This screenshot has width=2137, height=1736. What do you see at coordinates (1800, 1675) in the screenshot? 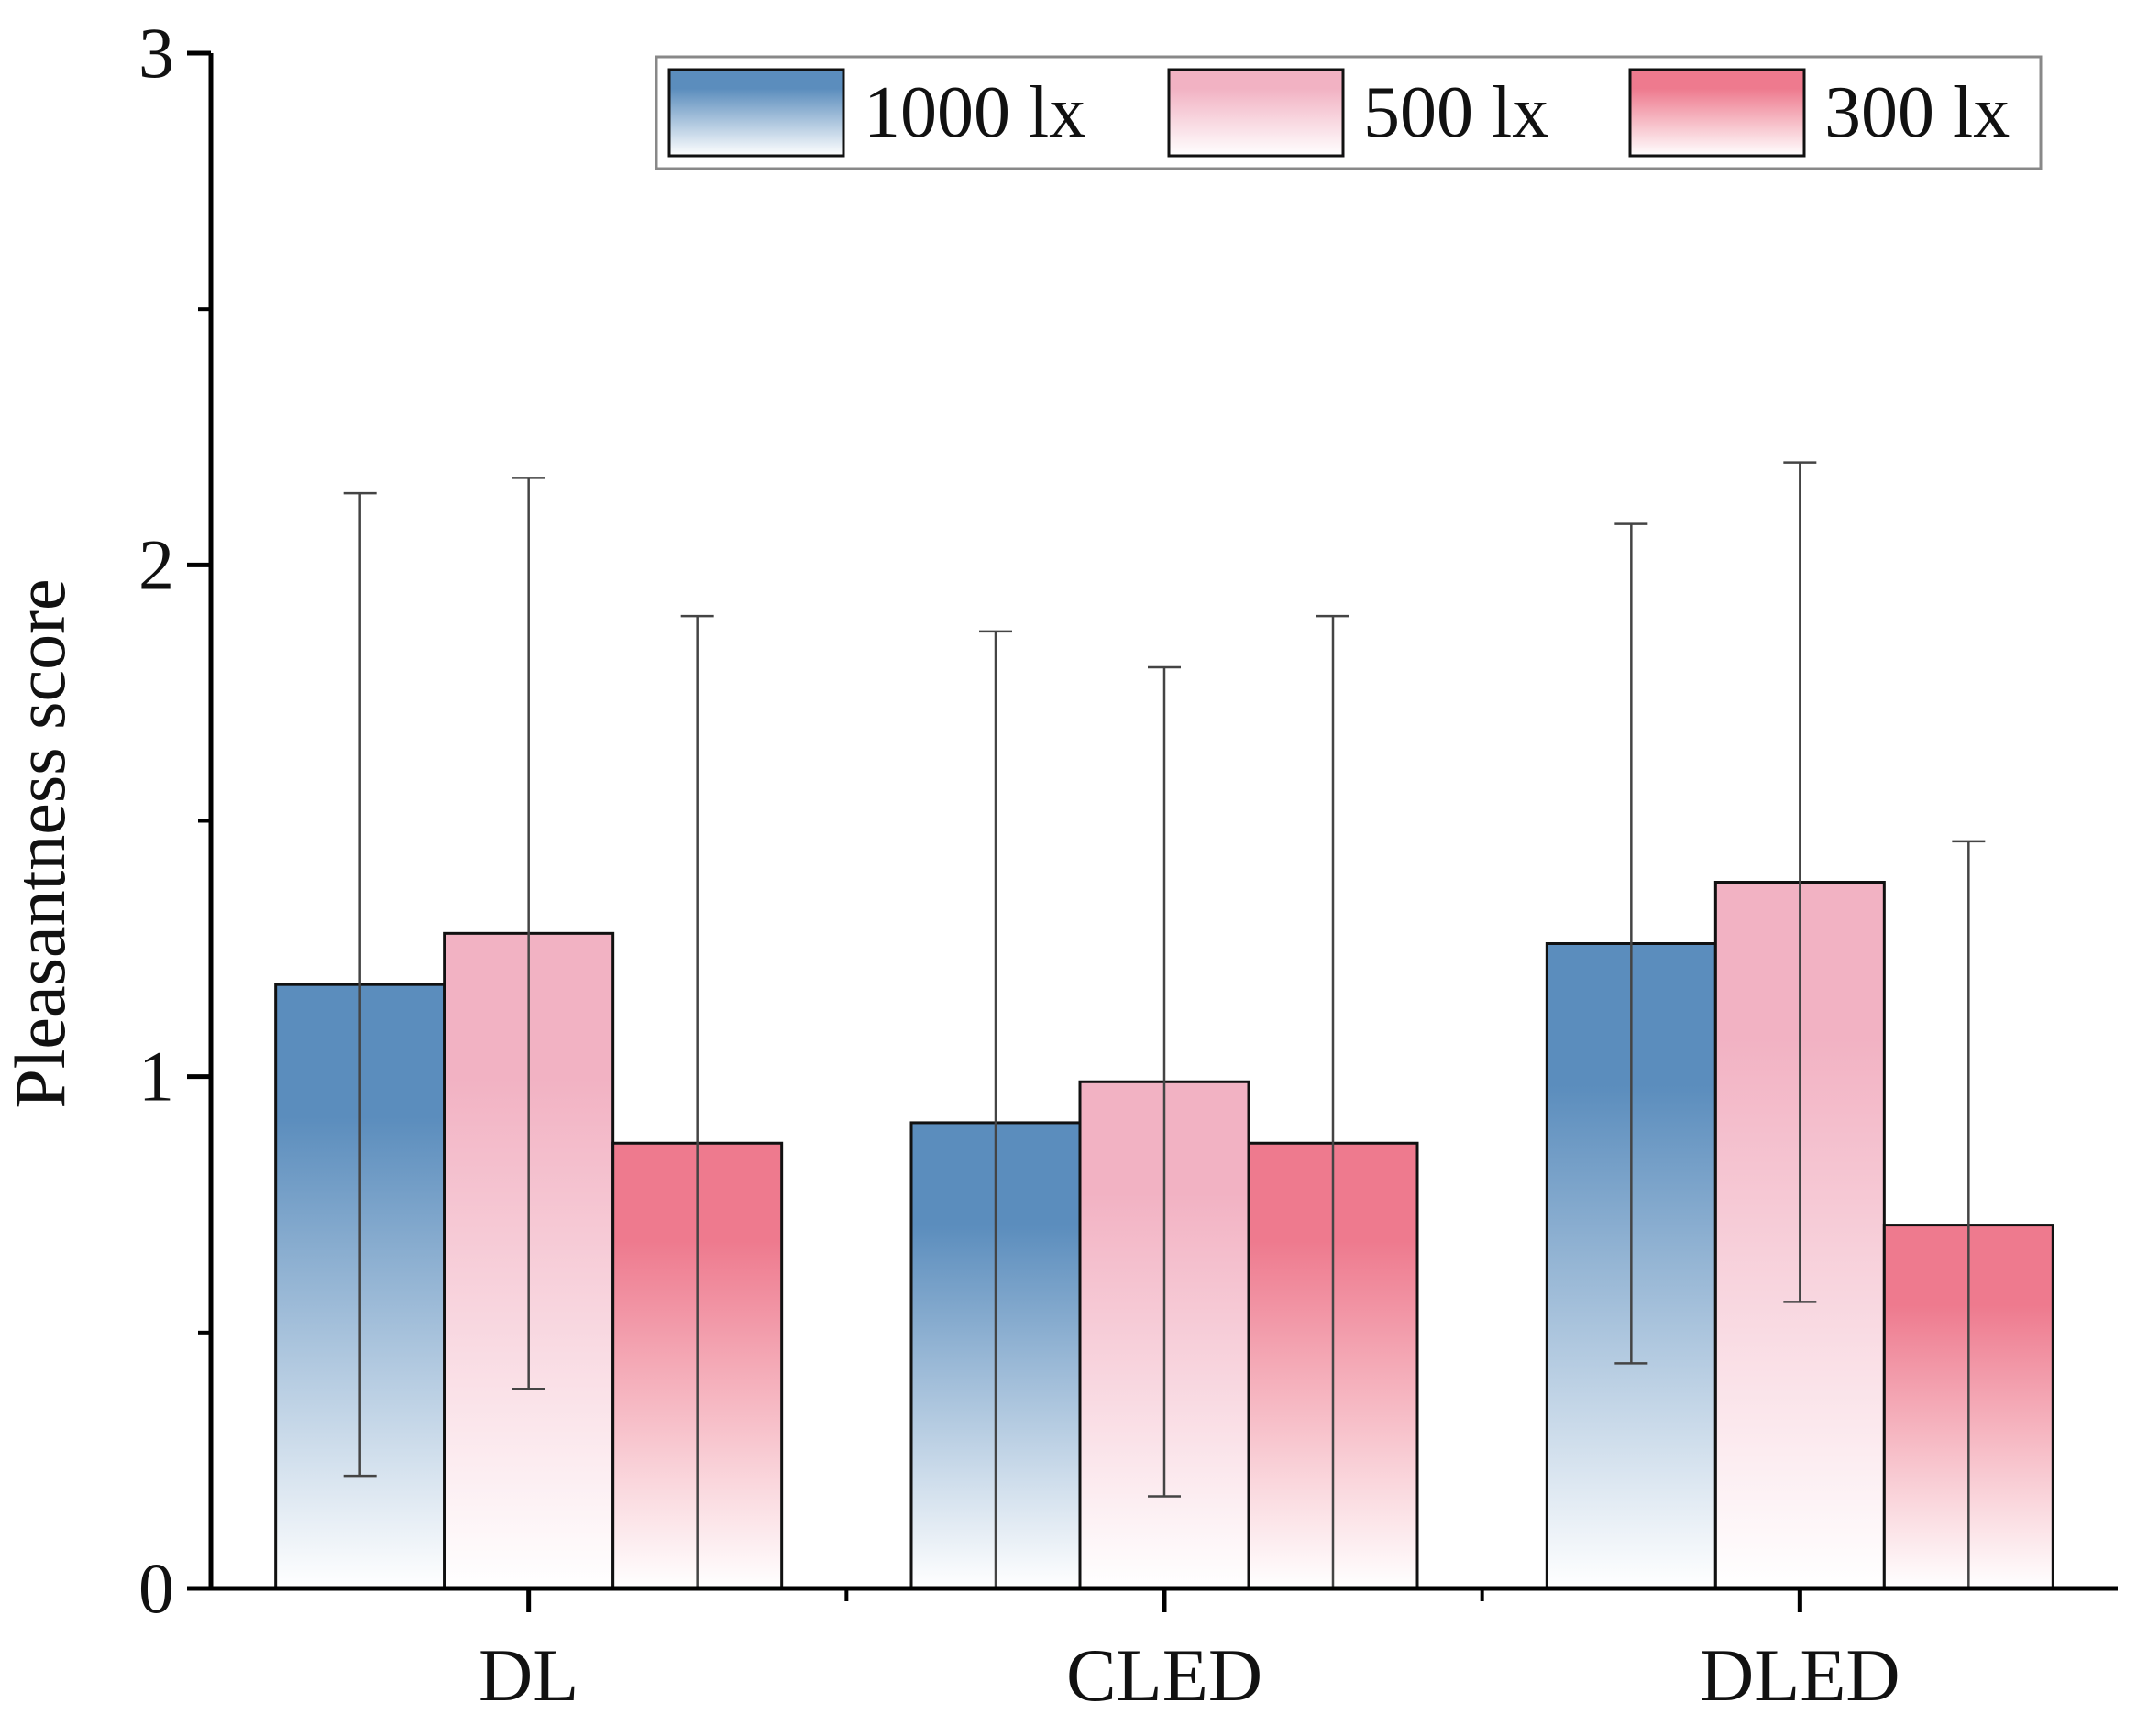
I see `x-tick-label: DLED` at bounding box center [1800, 1675].